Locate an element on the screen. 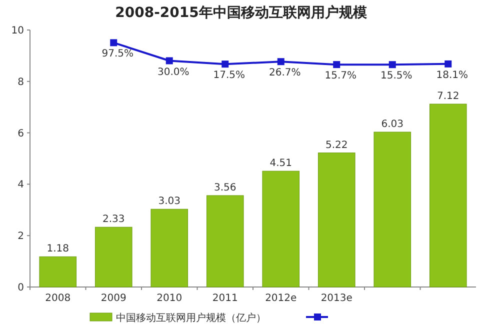 Image resolution: width=482 pixels, height=331 pixels. data-label: 18.1% is located at coordinates (452, 75).